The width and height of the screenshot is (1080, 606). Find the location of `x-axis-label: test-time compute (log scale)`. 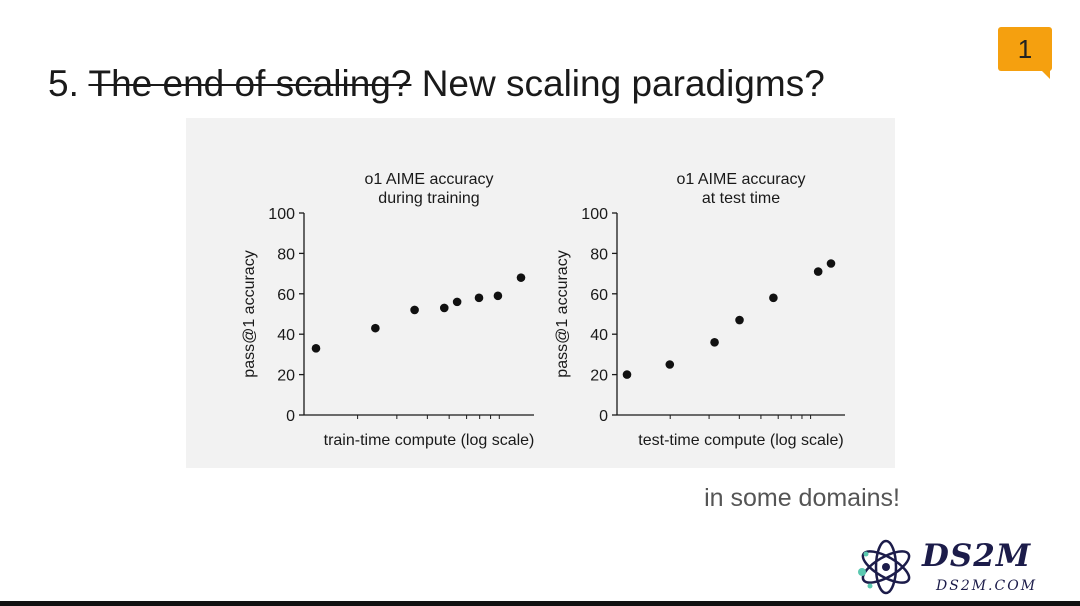

x-axis-label: test-time compute (log scale) is located at coordinates (740, 440).